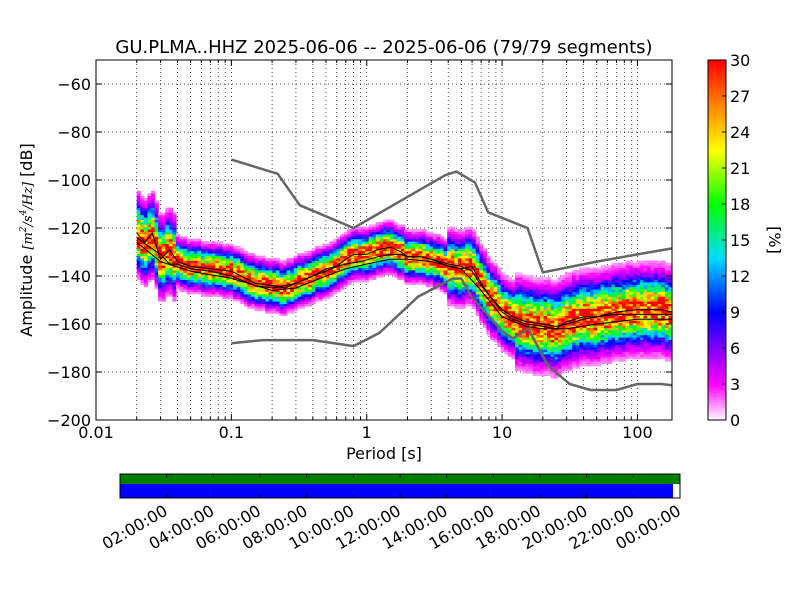 This screenshot has width=800, height=600. What do you see at coordinates (717, 104) in the screenshot?
I see `colorbar-gradient-cell` at bounding box center [717, 104].